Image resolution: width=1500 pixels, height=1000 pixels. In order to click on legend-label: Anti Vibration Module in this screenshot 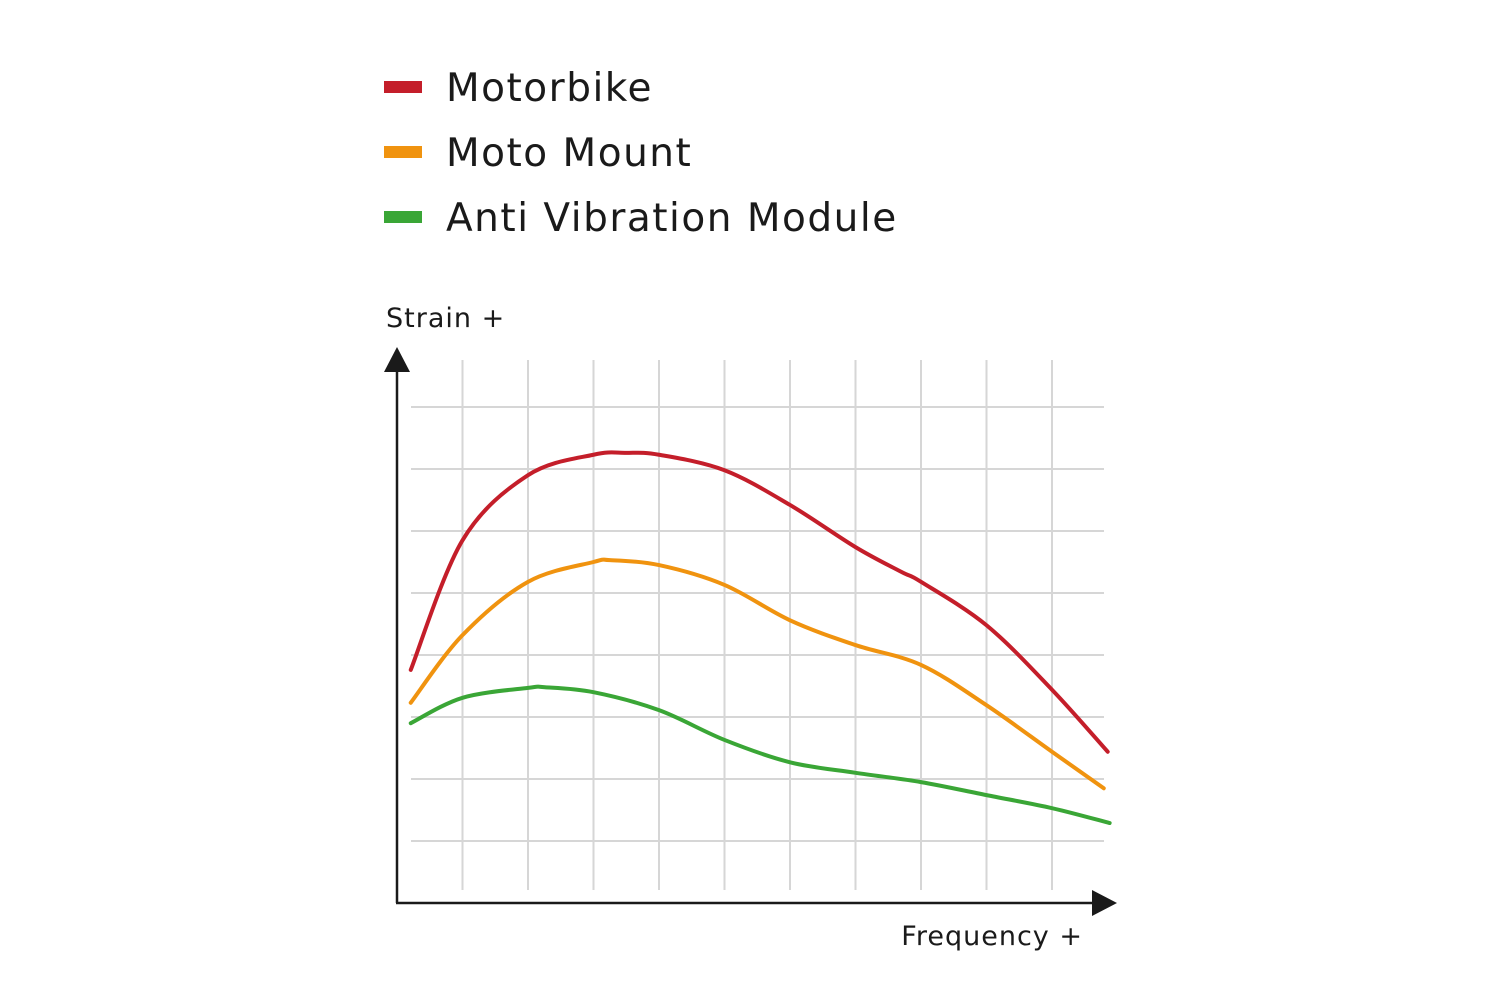, I will do `click(672, 218)`.